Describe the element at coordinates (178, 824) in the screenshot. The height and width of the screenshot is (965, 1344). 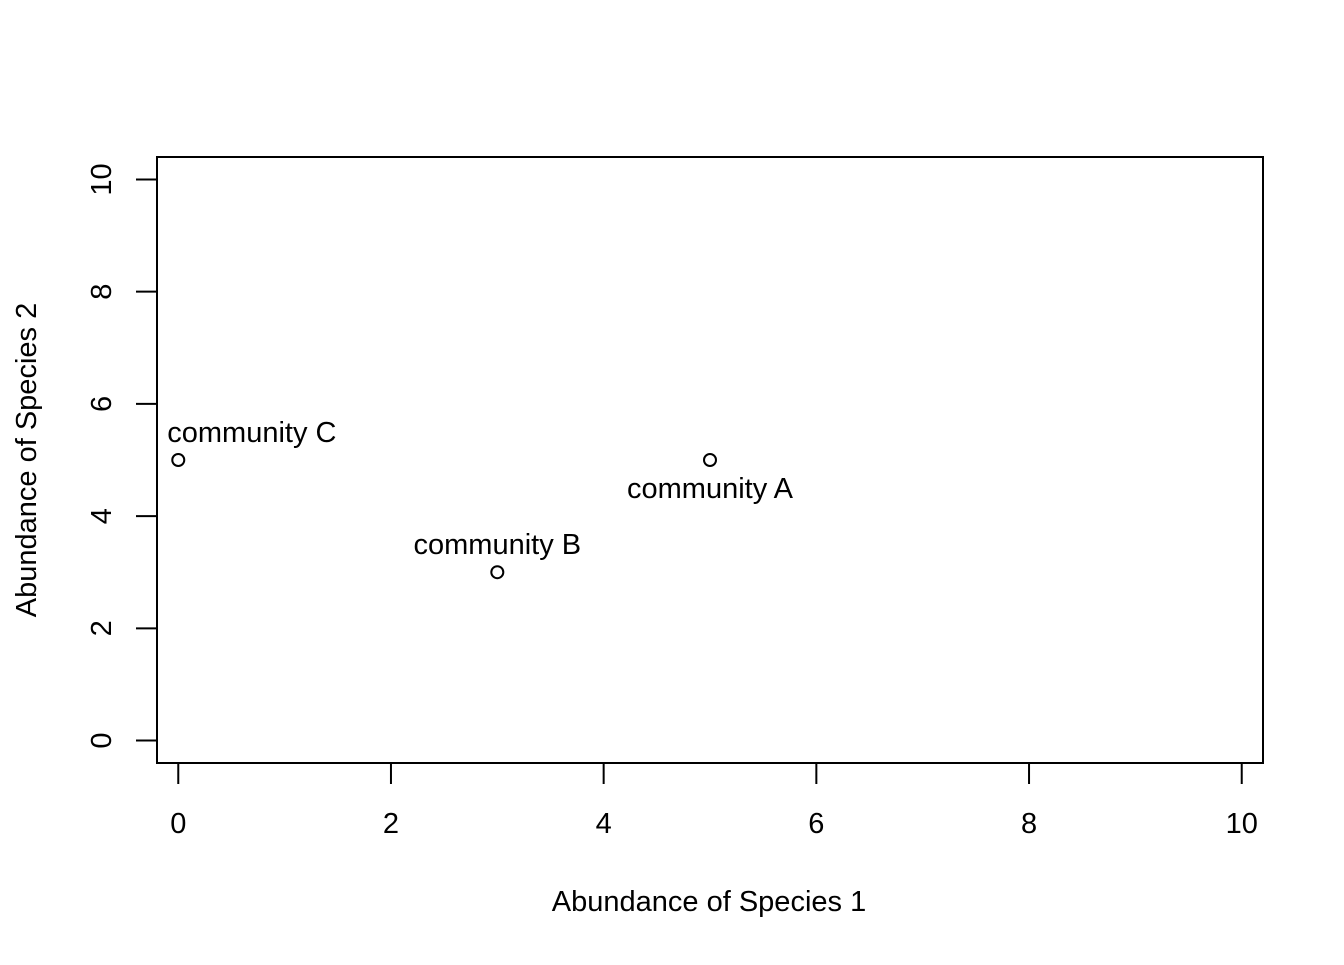
I see `x-tick-label: 0` at that location.